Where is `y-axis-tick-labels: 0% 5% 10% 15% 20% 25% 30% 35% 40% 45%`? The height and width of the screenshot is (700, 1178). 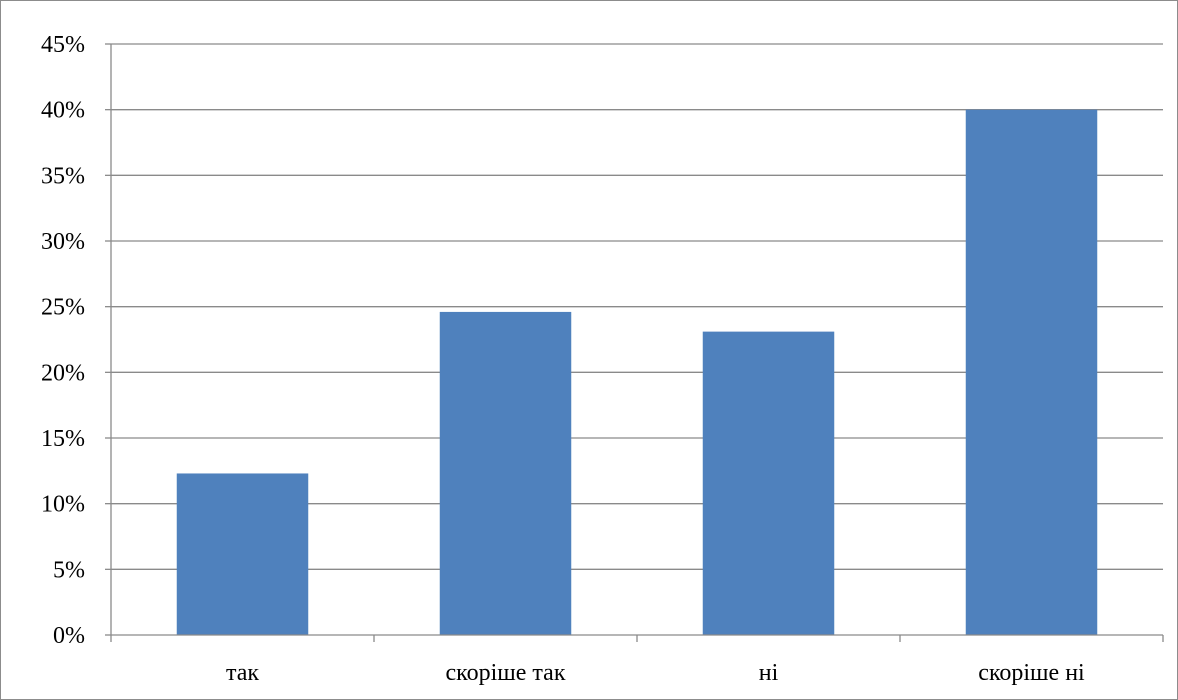
y-axis-tick-labels: 0% 5% 10% 15% 20% 25% 30% 35% 40% 45% is located at coordinates (63, 340).